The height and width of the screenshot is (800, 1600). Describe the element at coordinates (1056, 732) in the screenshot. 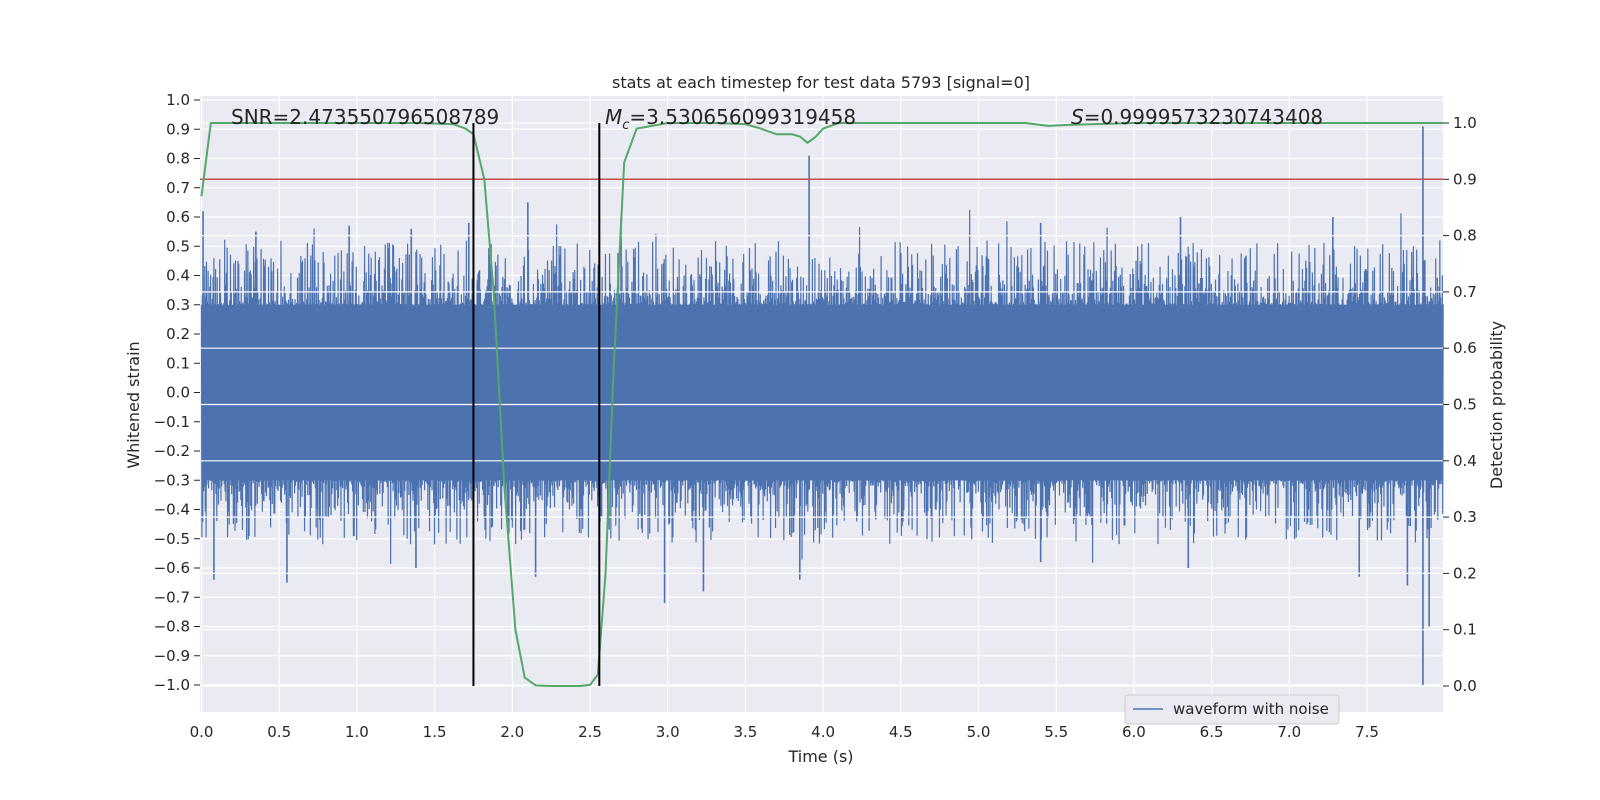

I see `x-tick-label: 5.5` at that location.